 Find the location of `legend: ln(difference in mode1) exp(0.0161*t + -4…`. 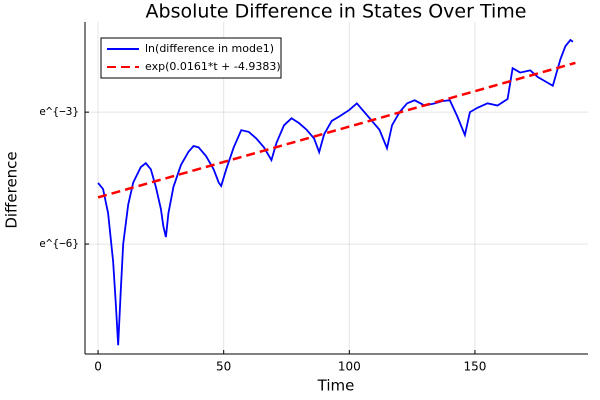

legend: ln(difference in mode1) exp(0.0161*t + -4… is located at coordinates (191, 58).